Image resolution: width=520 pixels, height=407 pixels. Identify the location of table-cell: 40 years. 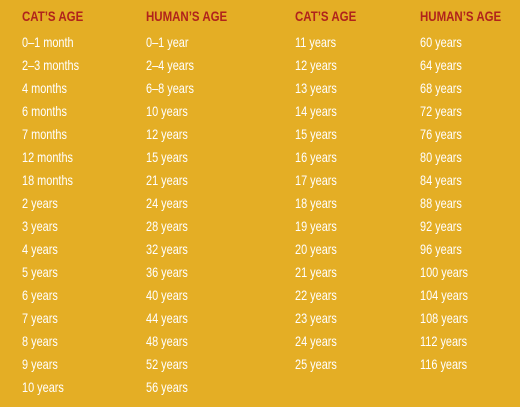
(167, 295).